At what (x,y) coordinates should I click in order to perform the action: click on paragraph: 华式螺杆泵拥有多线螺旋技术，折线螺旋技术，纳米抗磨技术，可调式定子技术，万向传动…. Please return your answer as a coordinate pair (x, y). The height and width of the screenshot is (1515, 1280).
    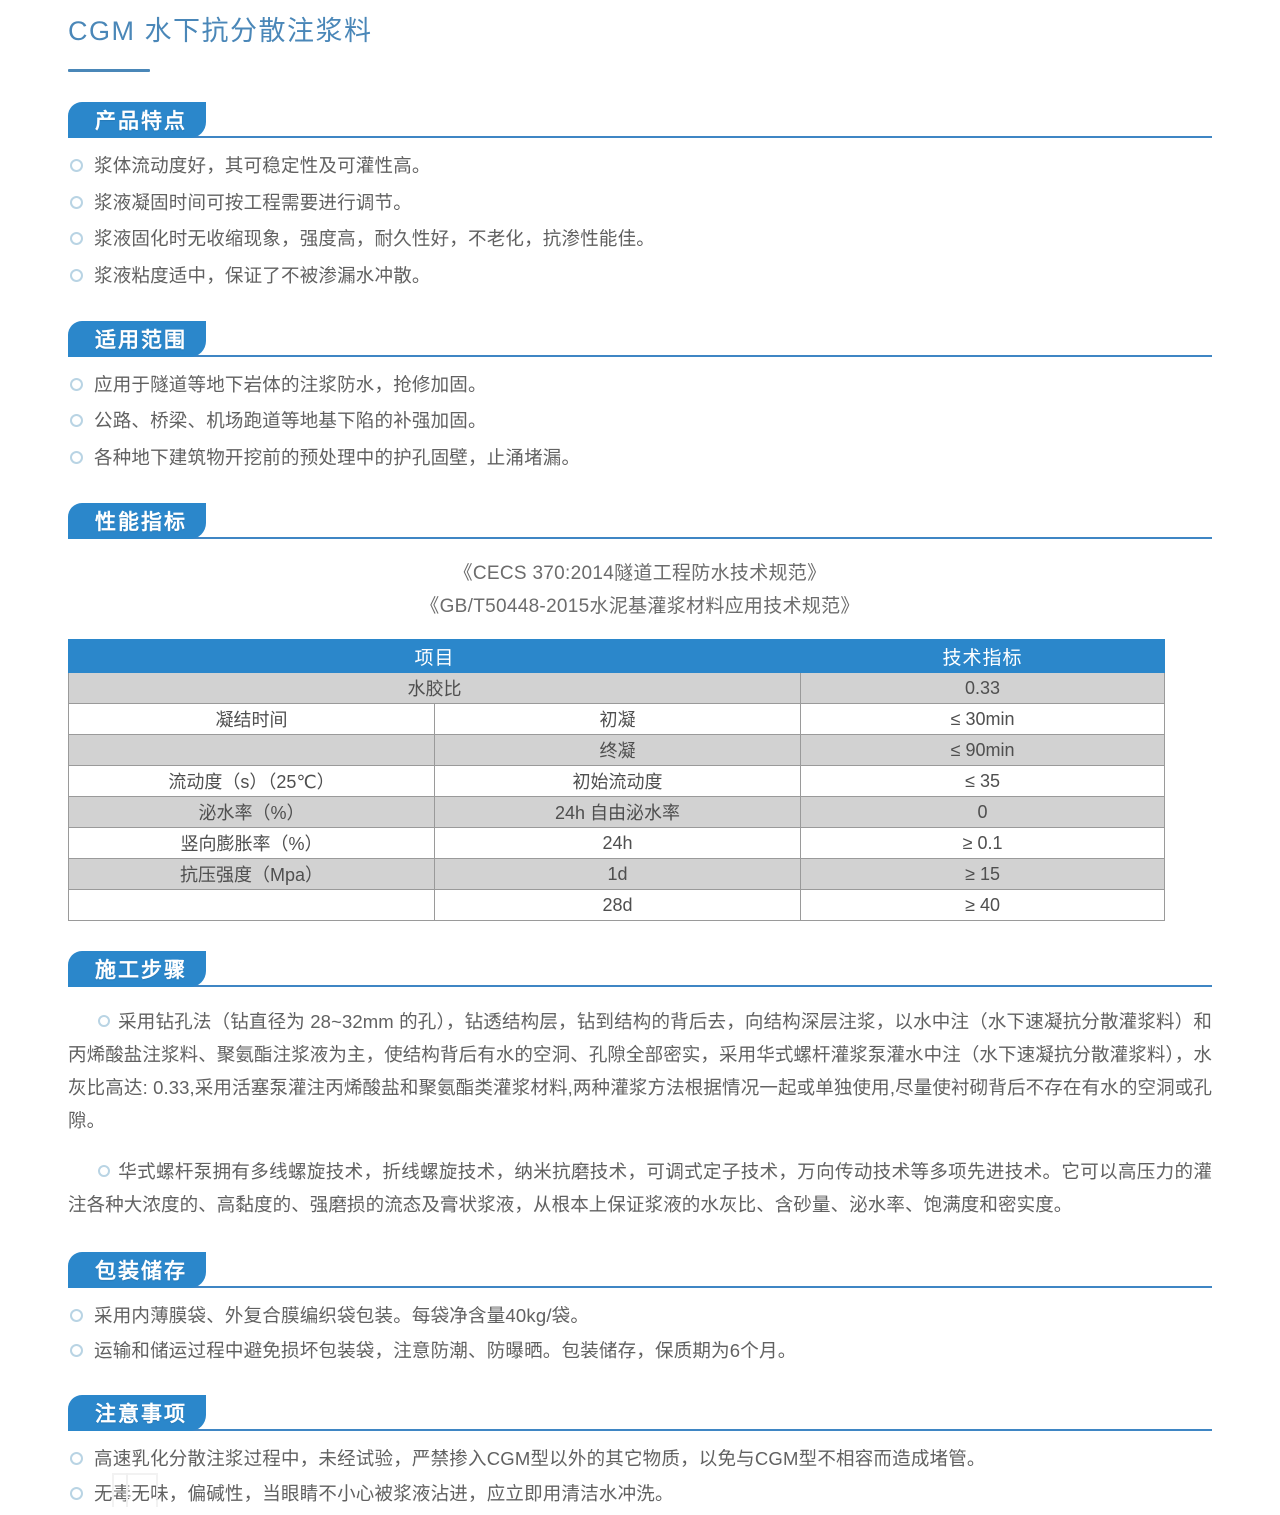
    Looking at the image, I should click on (640, 1189).